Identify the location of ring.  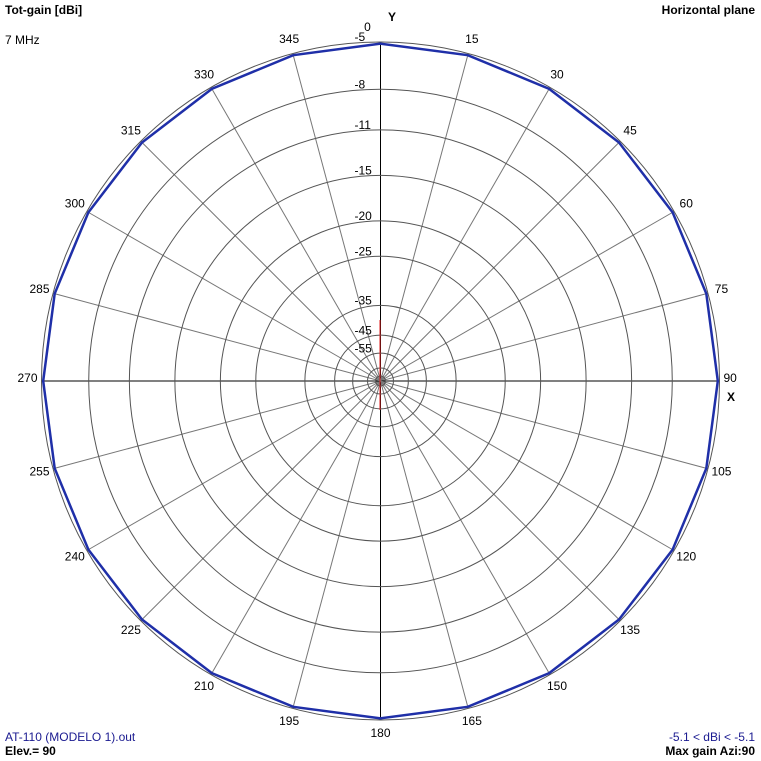
(380, 381).